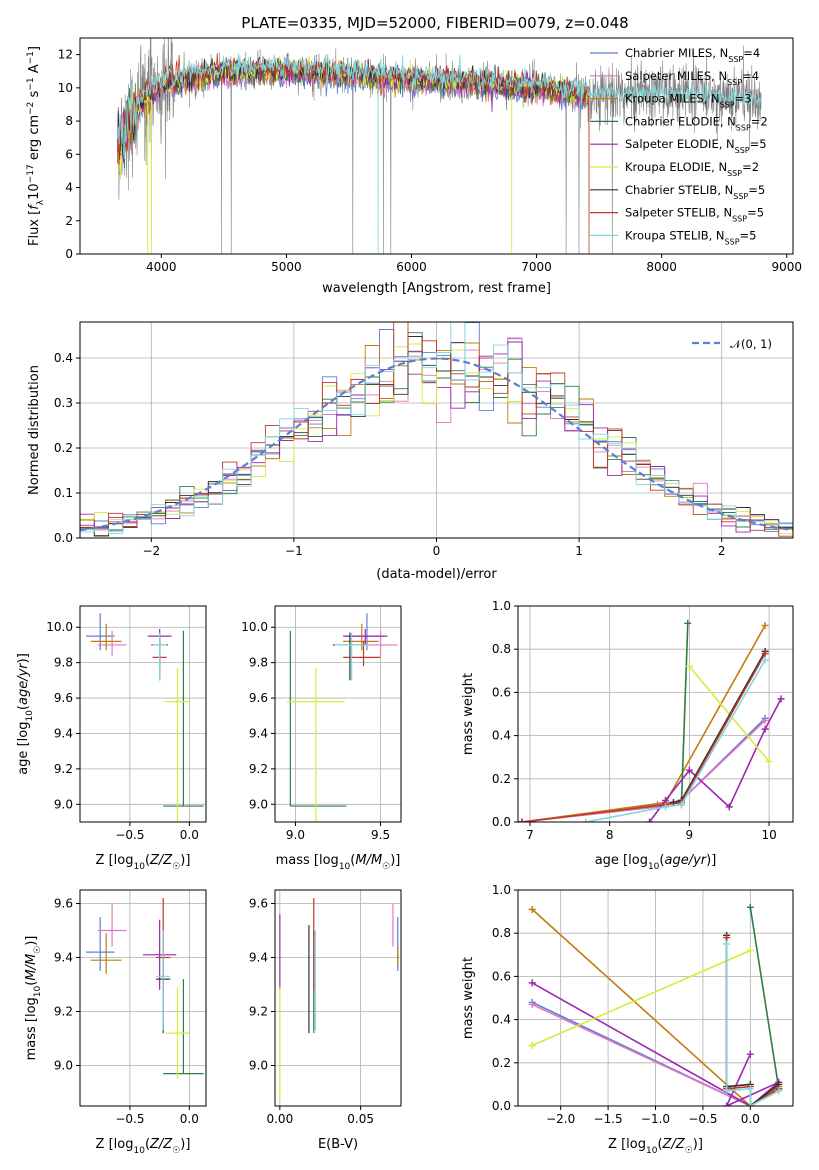 This screenshot has width=819, height=1170. Describe the element at coordinates (688, 101) in the screenshot. I see `legend-entry: Kroupa MILES, NSSP=3` at that location.